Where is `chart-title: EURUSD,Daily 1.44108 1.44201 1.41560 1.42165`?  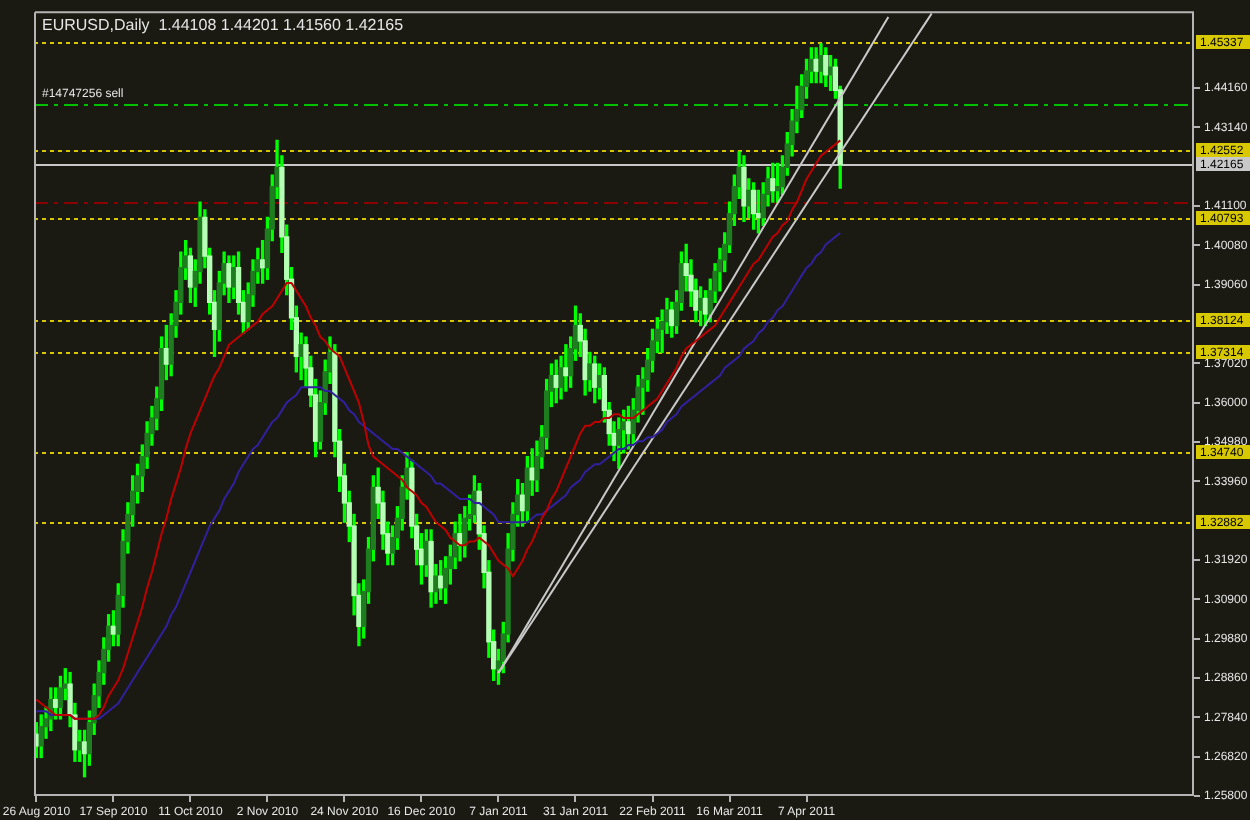 chart-title: EURUSD,Daily 1.44108 1.44201 1.41560 1.42165 is located at coordinates (223, 24).